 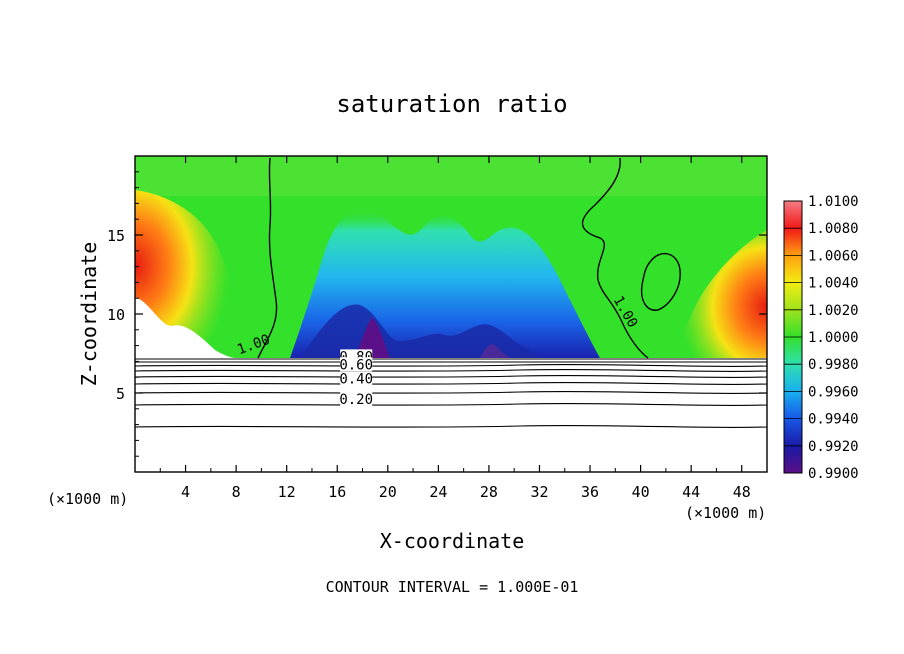 What do you see at coordinates (116, 236) in the screenshot?
I see `y-tick-label: 15` at bounding box center [116, 236].